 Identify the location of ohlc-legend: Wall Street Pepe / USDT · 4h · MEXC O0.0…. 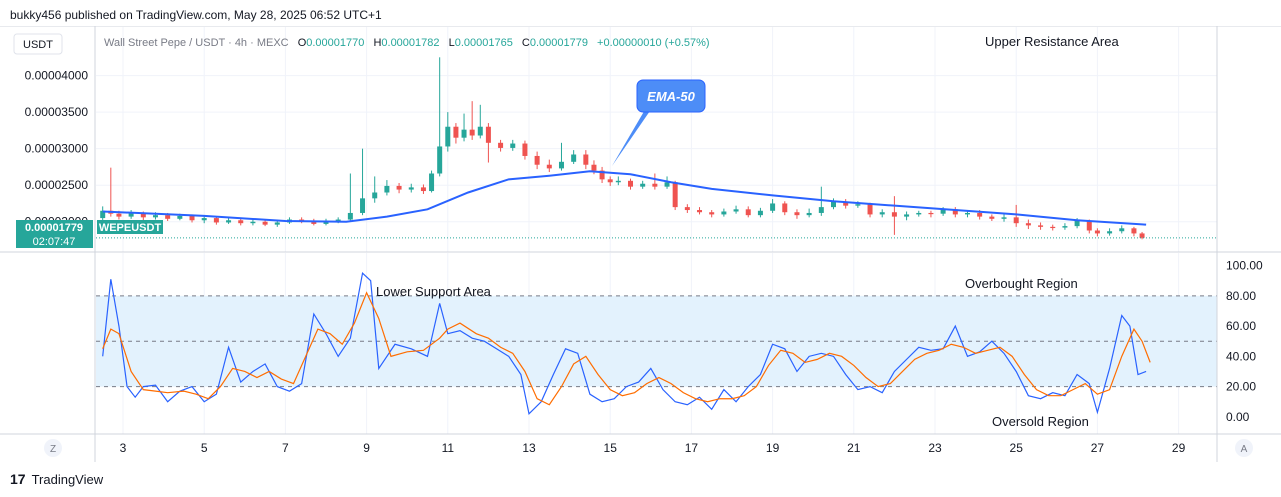
(407, 43).